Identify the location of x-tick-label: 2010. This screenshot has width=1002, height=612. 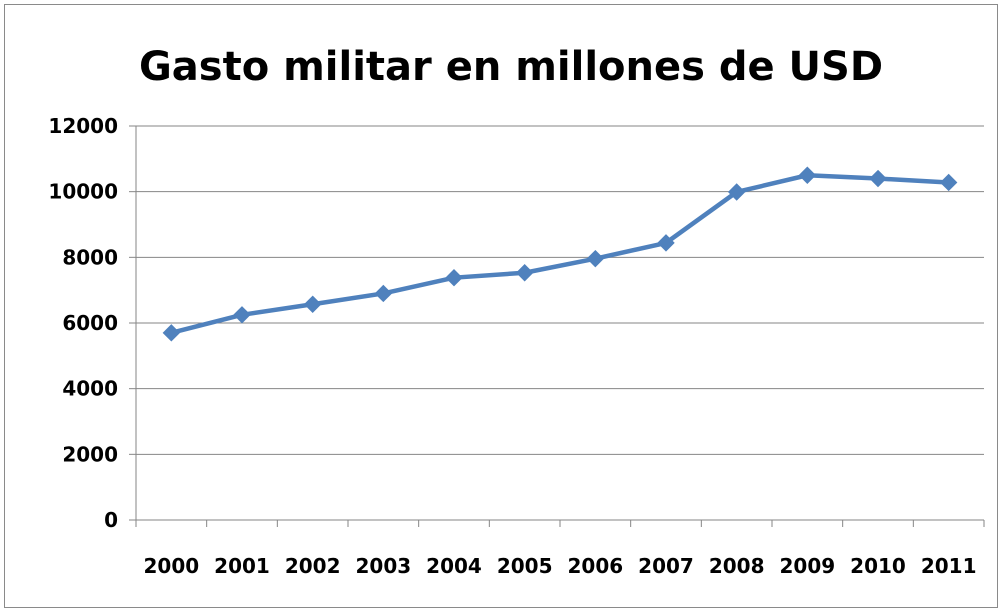
(878, 566).